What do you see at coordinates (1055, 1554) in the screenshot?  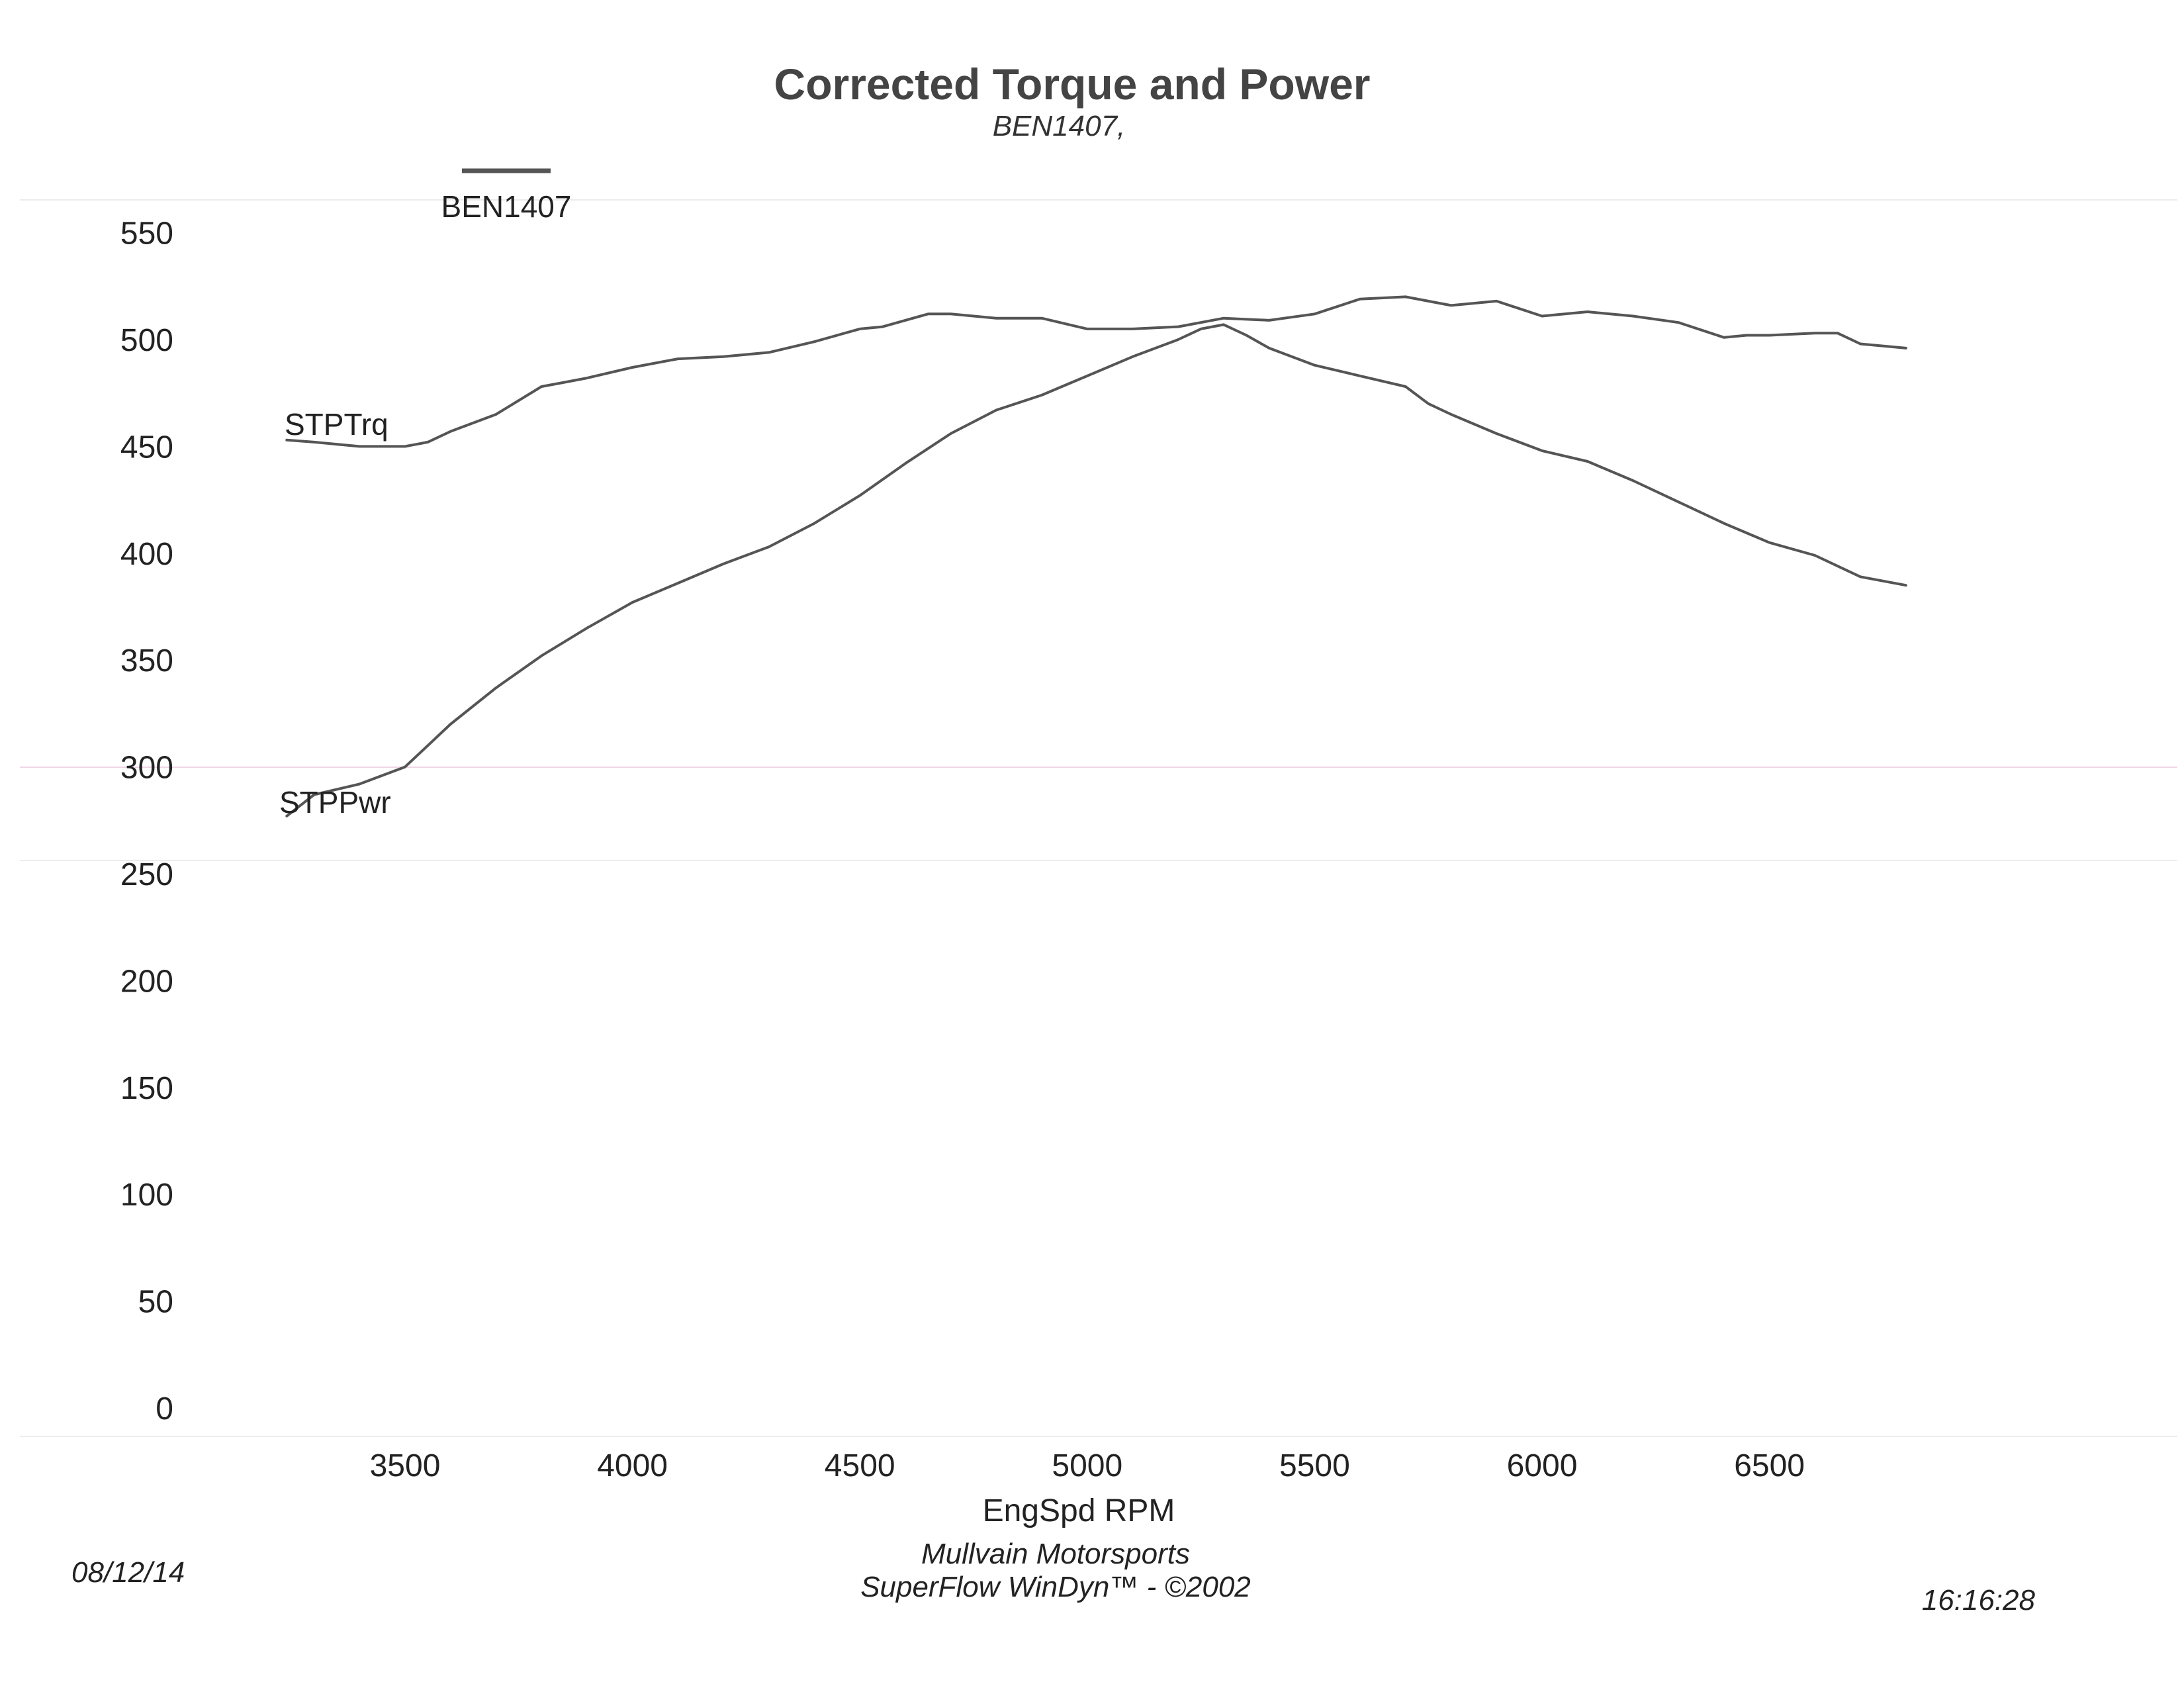 I see `footer-company: Mullvain Motorsports` at bounding box center [1055, 1554].